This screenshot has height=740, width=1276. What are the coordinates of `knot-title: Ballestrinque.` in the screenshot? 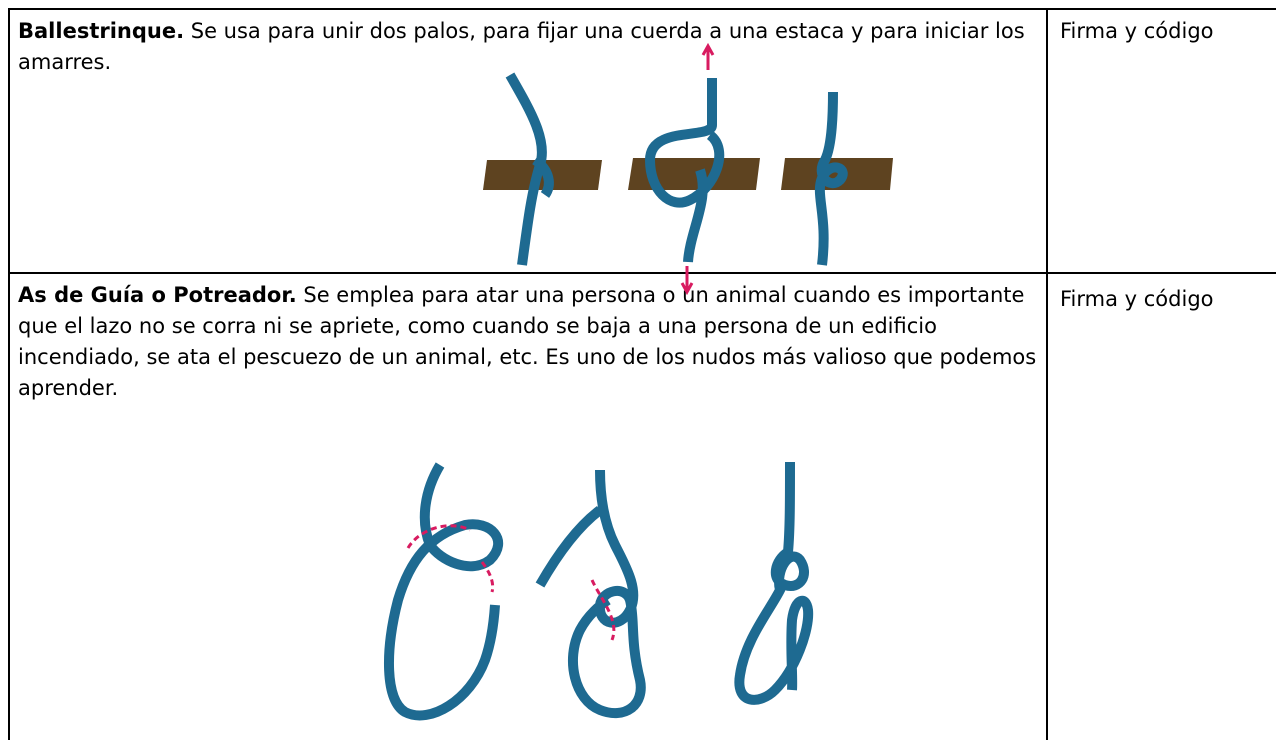 It's located at (101, 31).